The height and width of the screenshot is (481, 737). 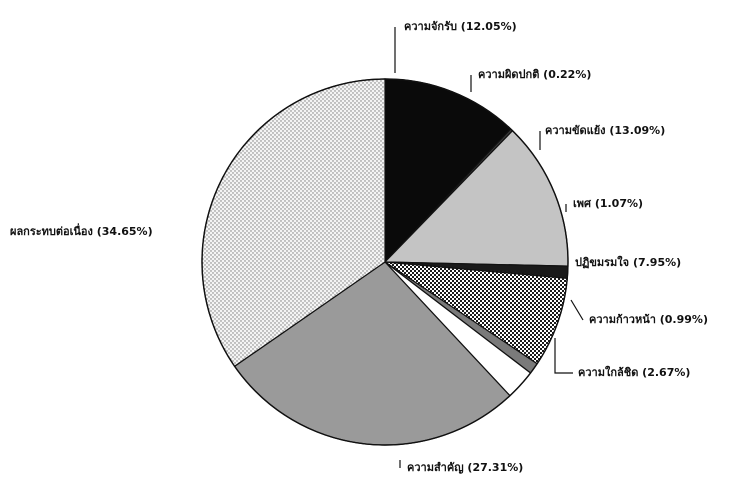 I want to click on slice-label: ความขัดแย้ง (13.09%), so click(x=605, y=130).